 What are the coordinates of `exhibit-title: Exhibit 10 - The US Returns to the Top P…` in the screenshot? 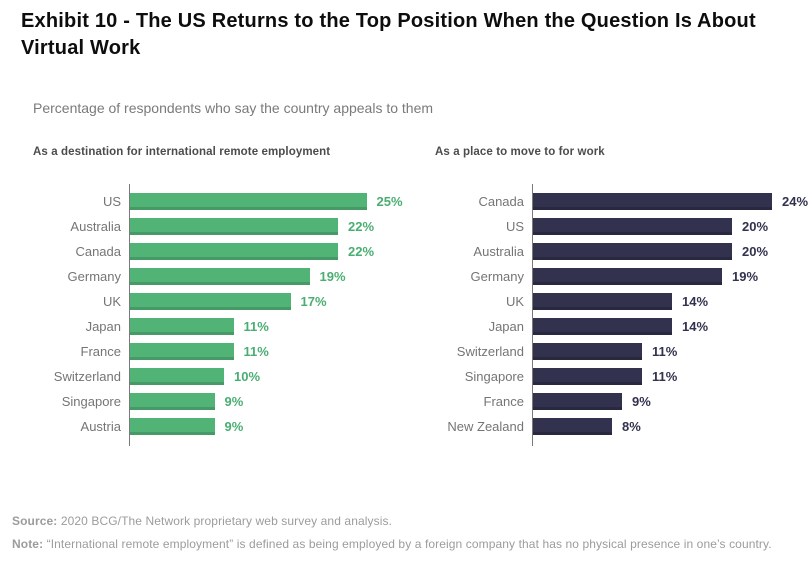 It's located at (388, 34).